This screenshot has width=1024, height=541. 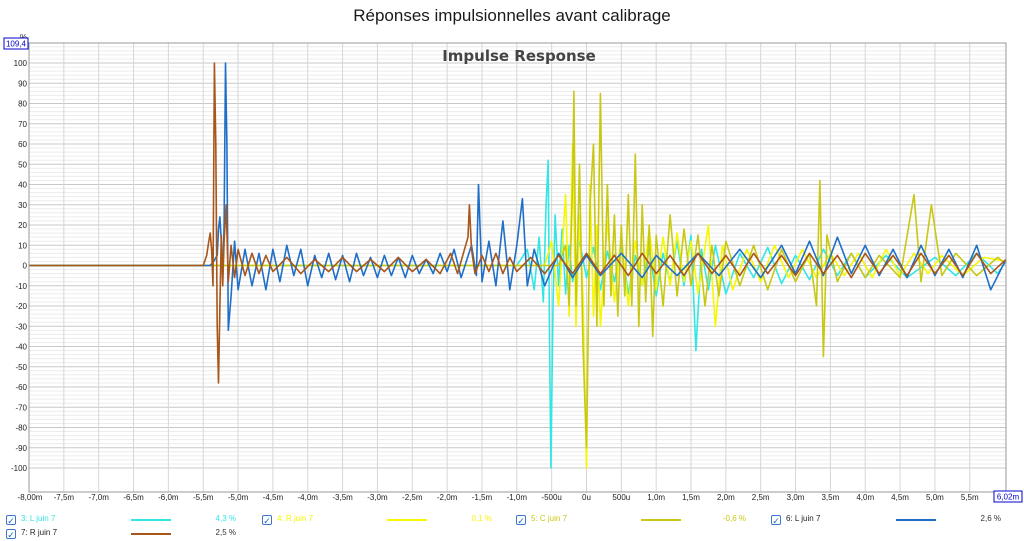 I want to click on x-tick-label: -1,5m, so click(x=482, y=497).